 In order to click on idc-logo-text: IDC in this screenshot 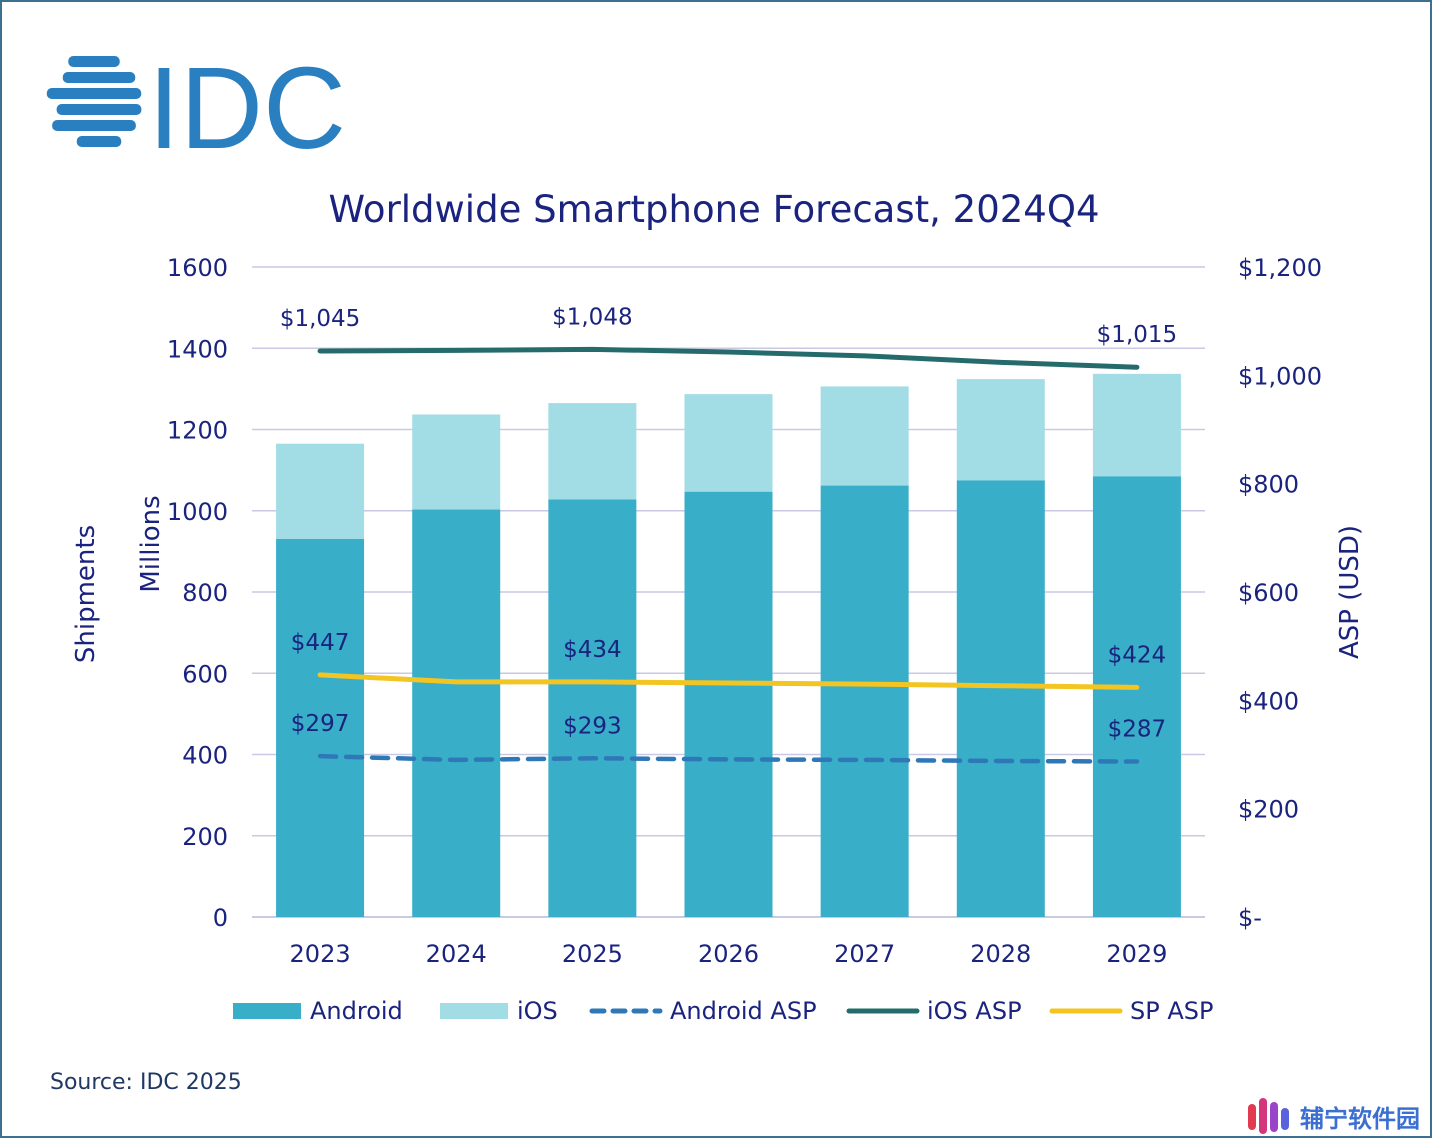, I will do `click(247, 108)`.